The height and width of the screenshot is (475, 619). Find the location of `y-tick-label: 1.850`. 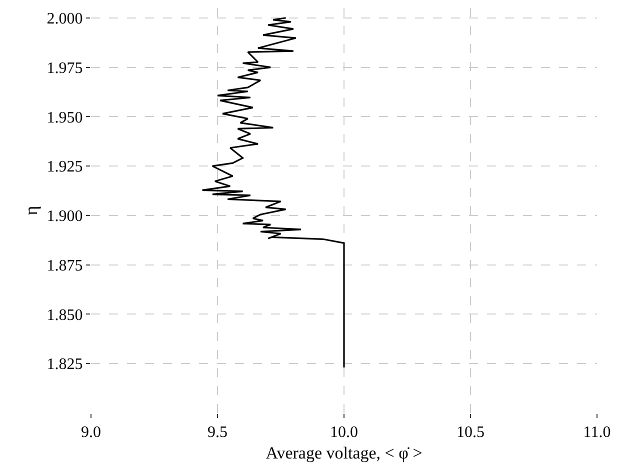

y-tick-label: 1.850 is located at coordinates (64, 315).